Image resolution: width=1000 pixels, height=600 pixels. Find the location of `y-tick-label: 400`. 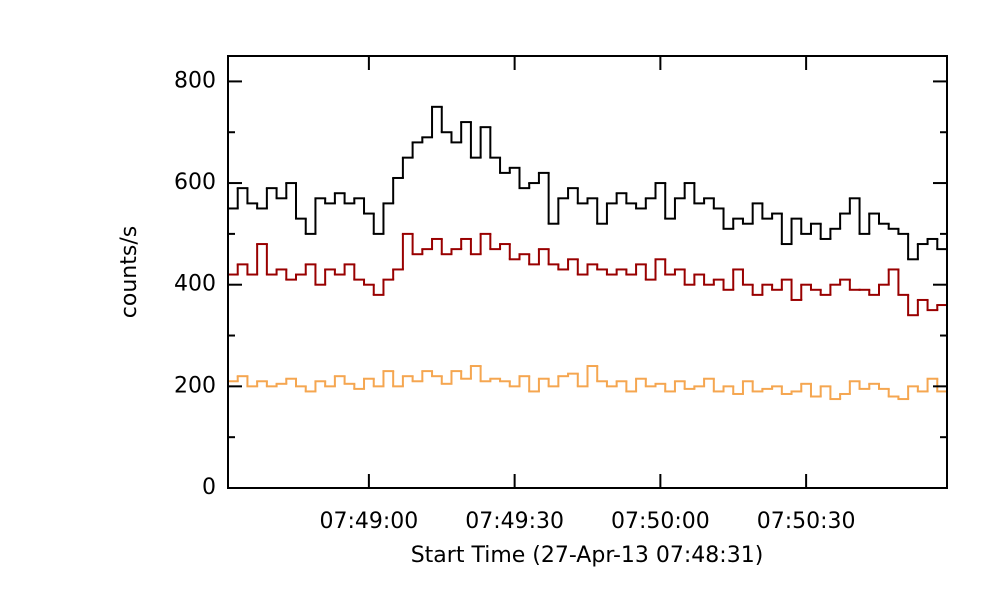

y-tick-label: 400 is located at coordinates (195, 284).